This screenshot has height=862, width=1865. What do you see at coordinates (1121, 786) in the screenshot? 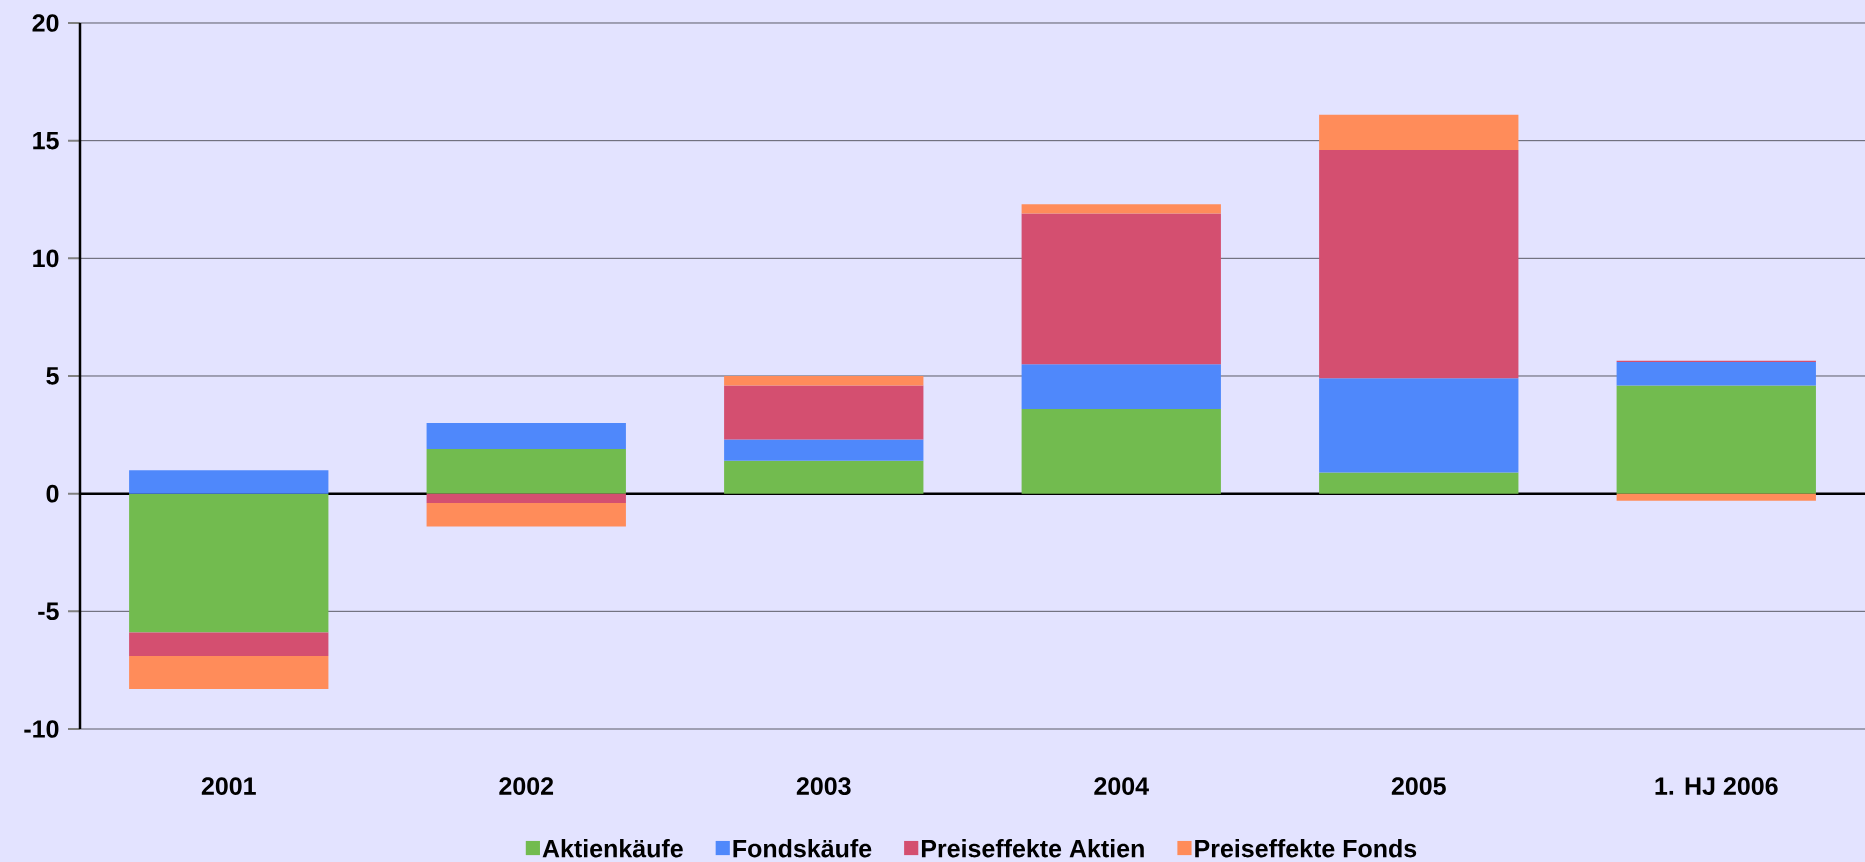
I see `x-tick-label: 2004` at bounding box center [1121, 786].